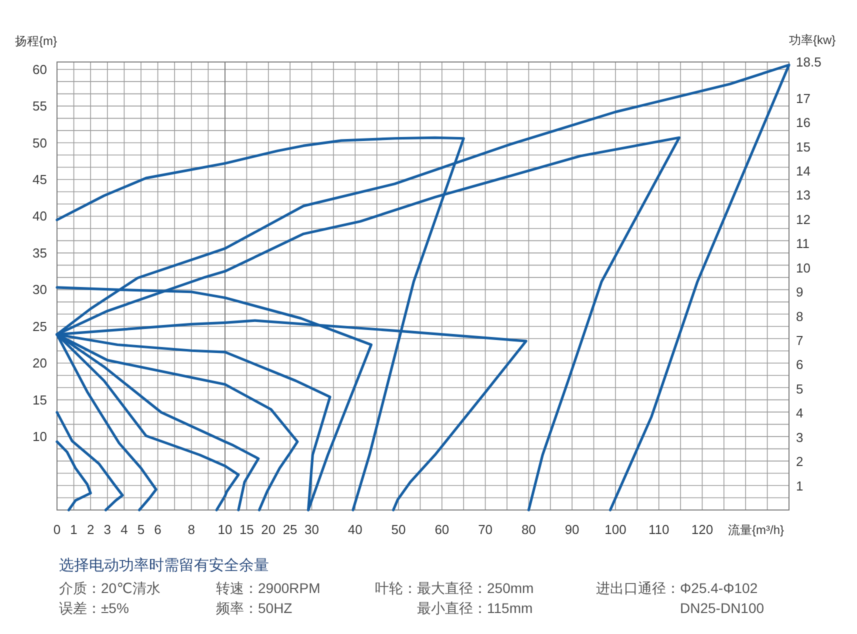 Image resolution: width=857 pixels, height=634 pixels. I want to click on x-tick-label: 70, so click(485, 529).